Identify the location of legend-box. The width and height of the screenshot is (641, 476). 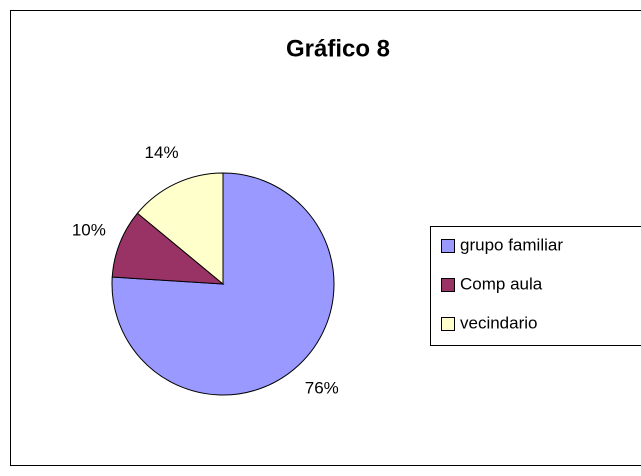
(535, 286).